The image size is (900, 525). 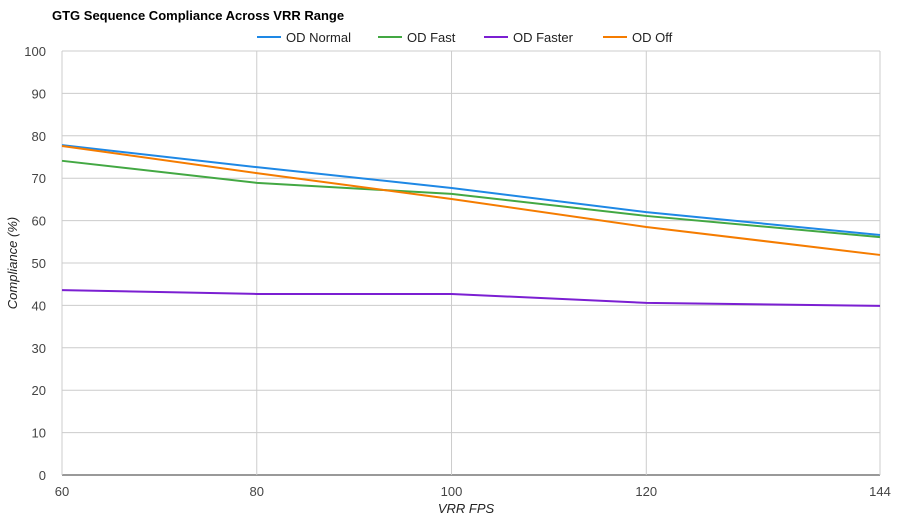 What do you see at coordinates (652, 37) in the screenshot?
I see `legend-label: OD Off` at bounding box center [652, 37].